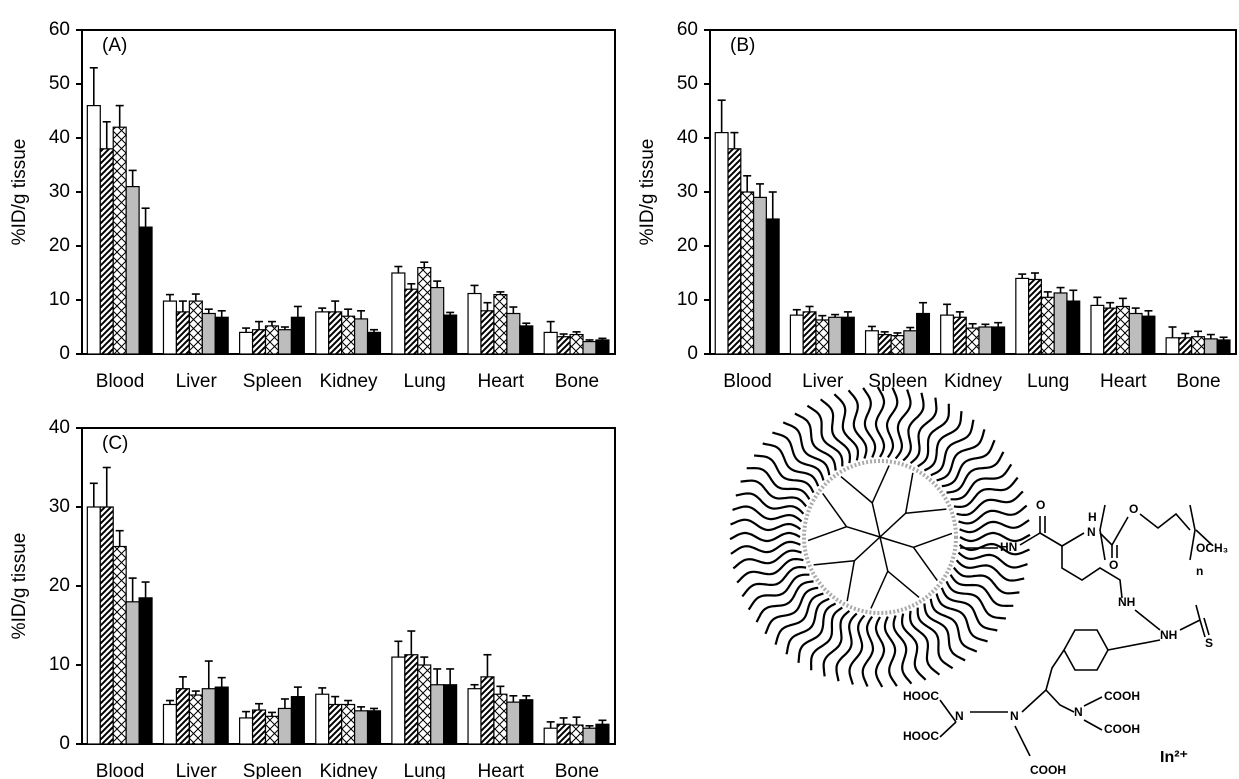  What do you see at coordinates (272, 770) in the screenshot?
I see `x-tick-label: Spleen` at bounding box center [272, 770].